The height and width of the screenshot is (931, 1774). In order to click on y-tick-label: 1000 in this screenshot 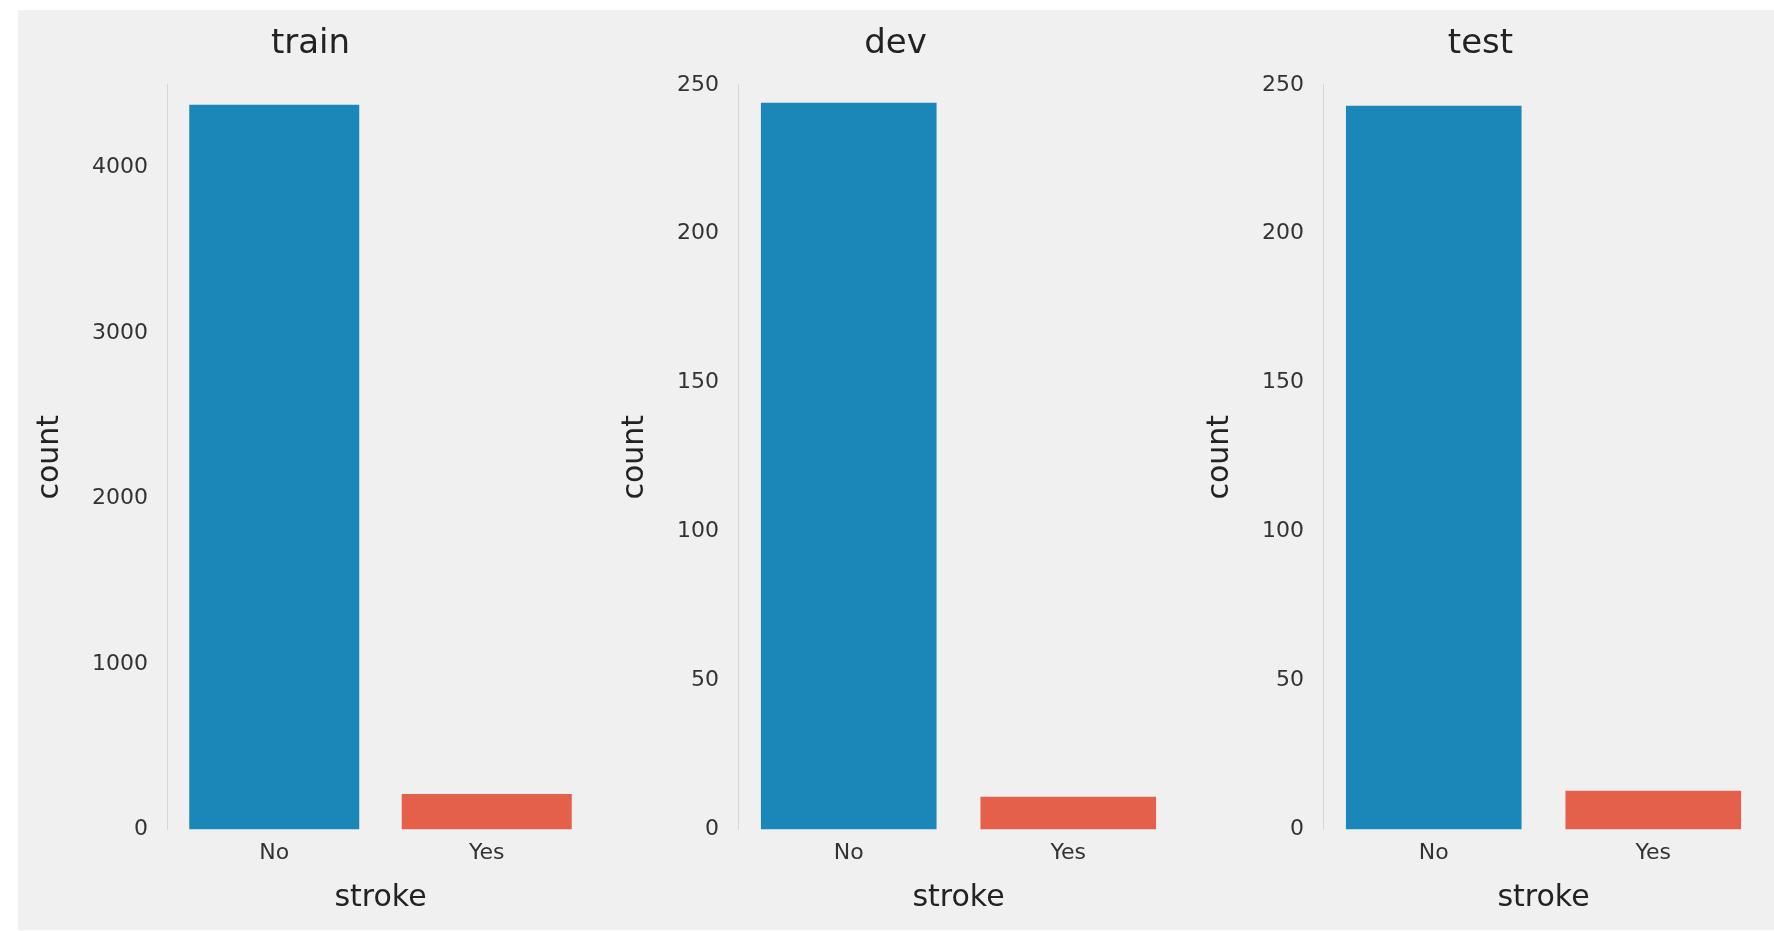, I will do `click(119, 662)`.